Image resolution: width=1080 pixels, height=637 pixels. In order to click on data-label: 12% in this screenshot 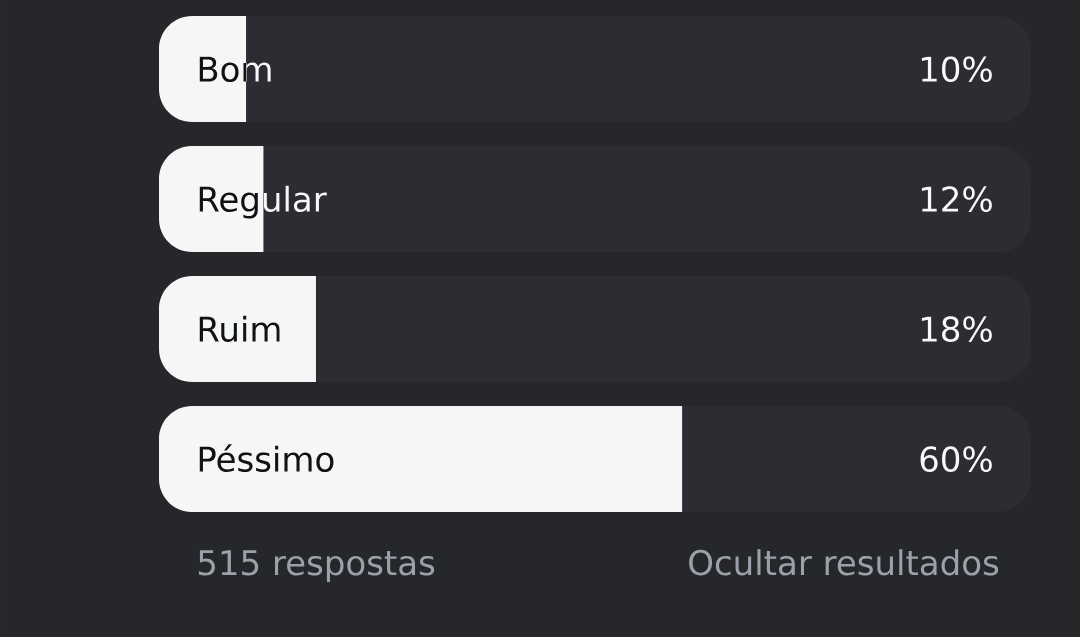, I will do `click(956, 199)`.